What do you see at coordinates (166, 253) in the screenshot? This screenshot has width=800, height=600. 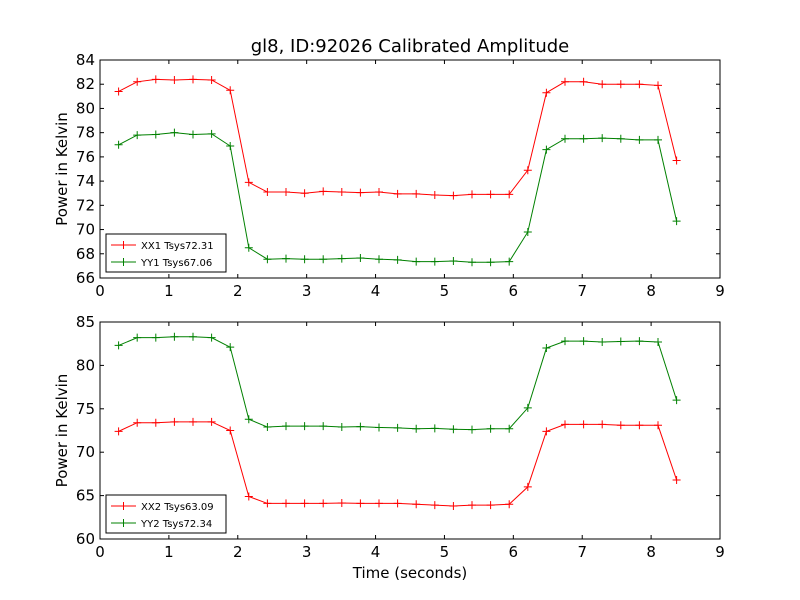 I see `legend-box` at bounding box center [166, 253].